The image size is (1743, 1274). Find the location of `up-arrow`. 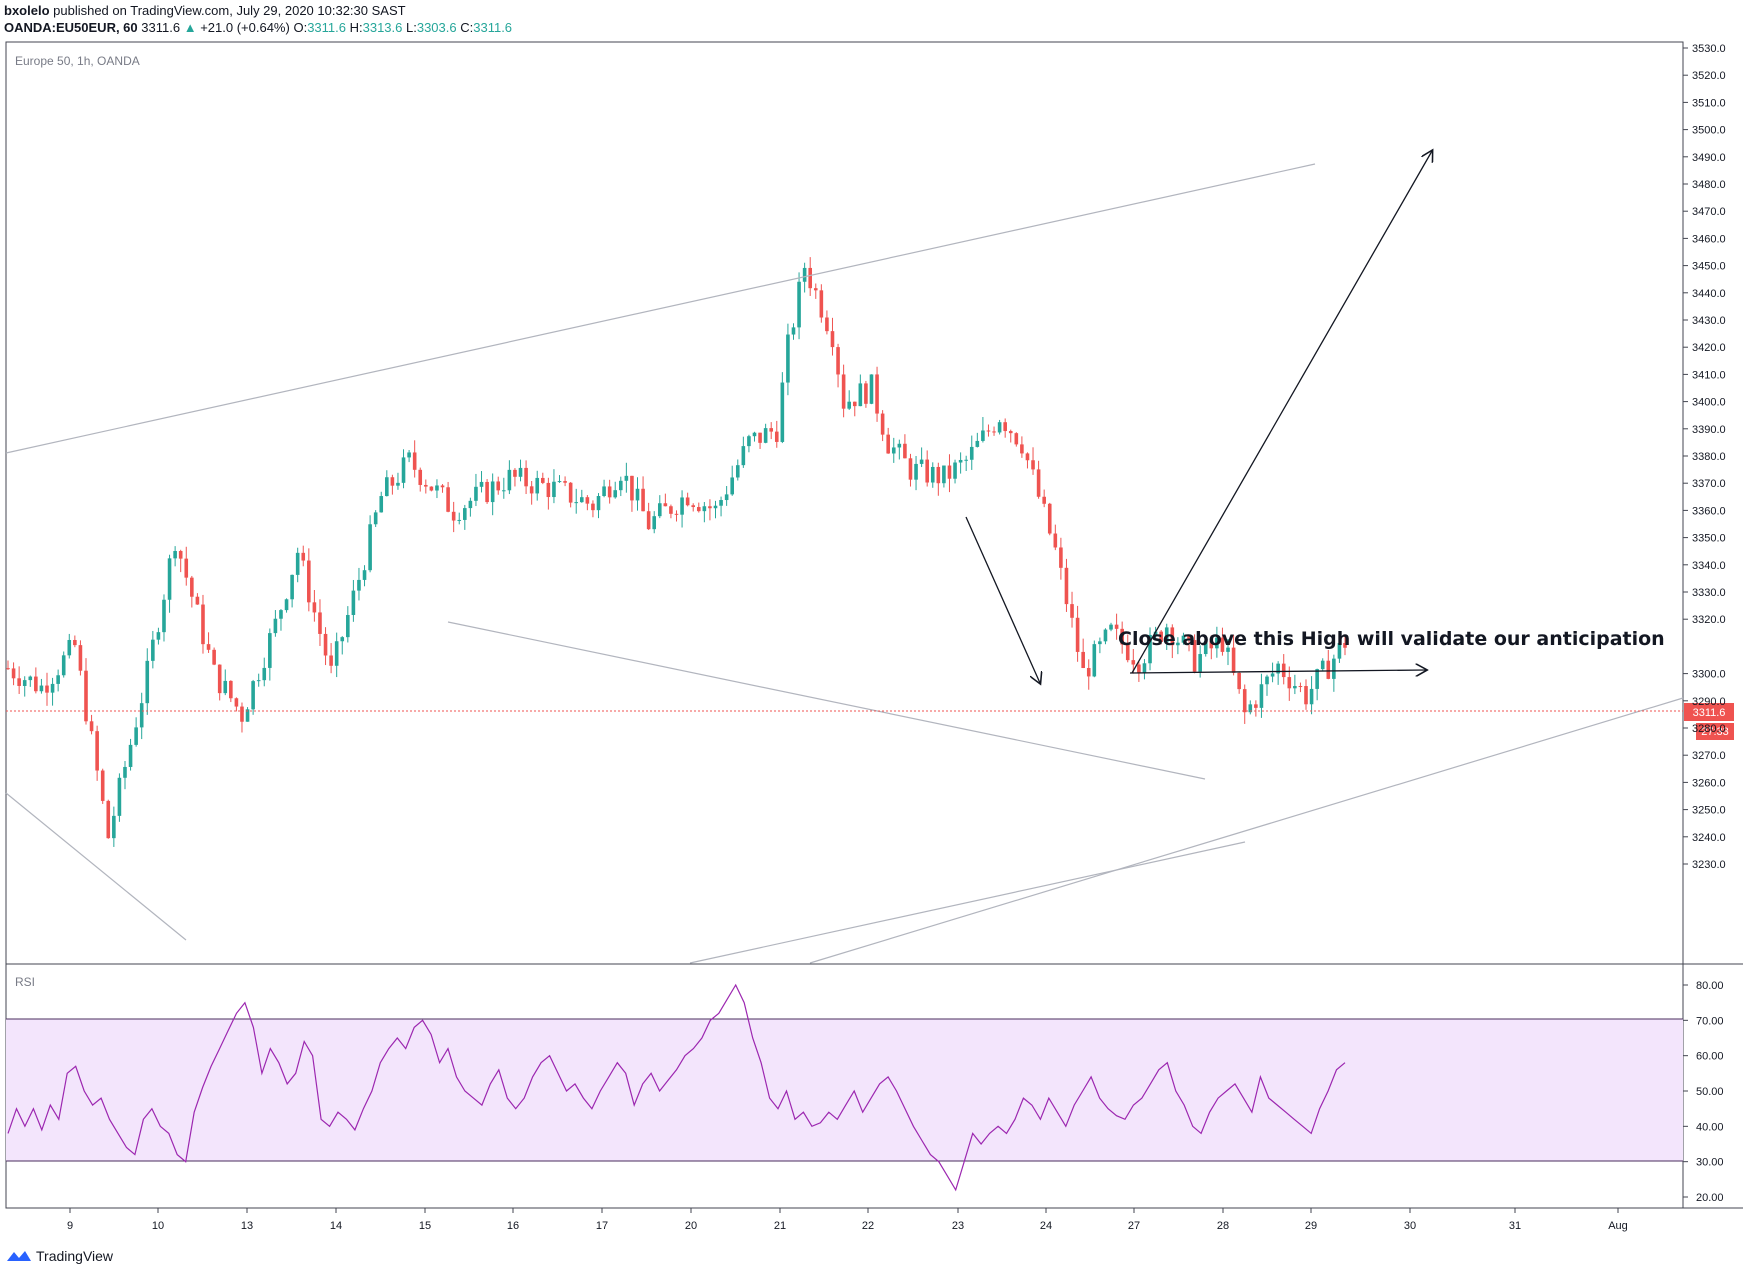

up-arrow is located at coordinates (1281, 412).